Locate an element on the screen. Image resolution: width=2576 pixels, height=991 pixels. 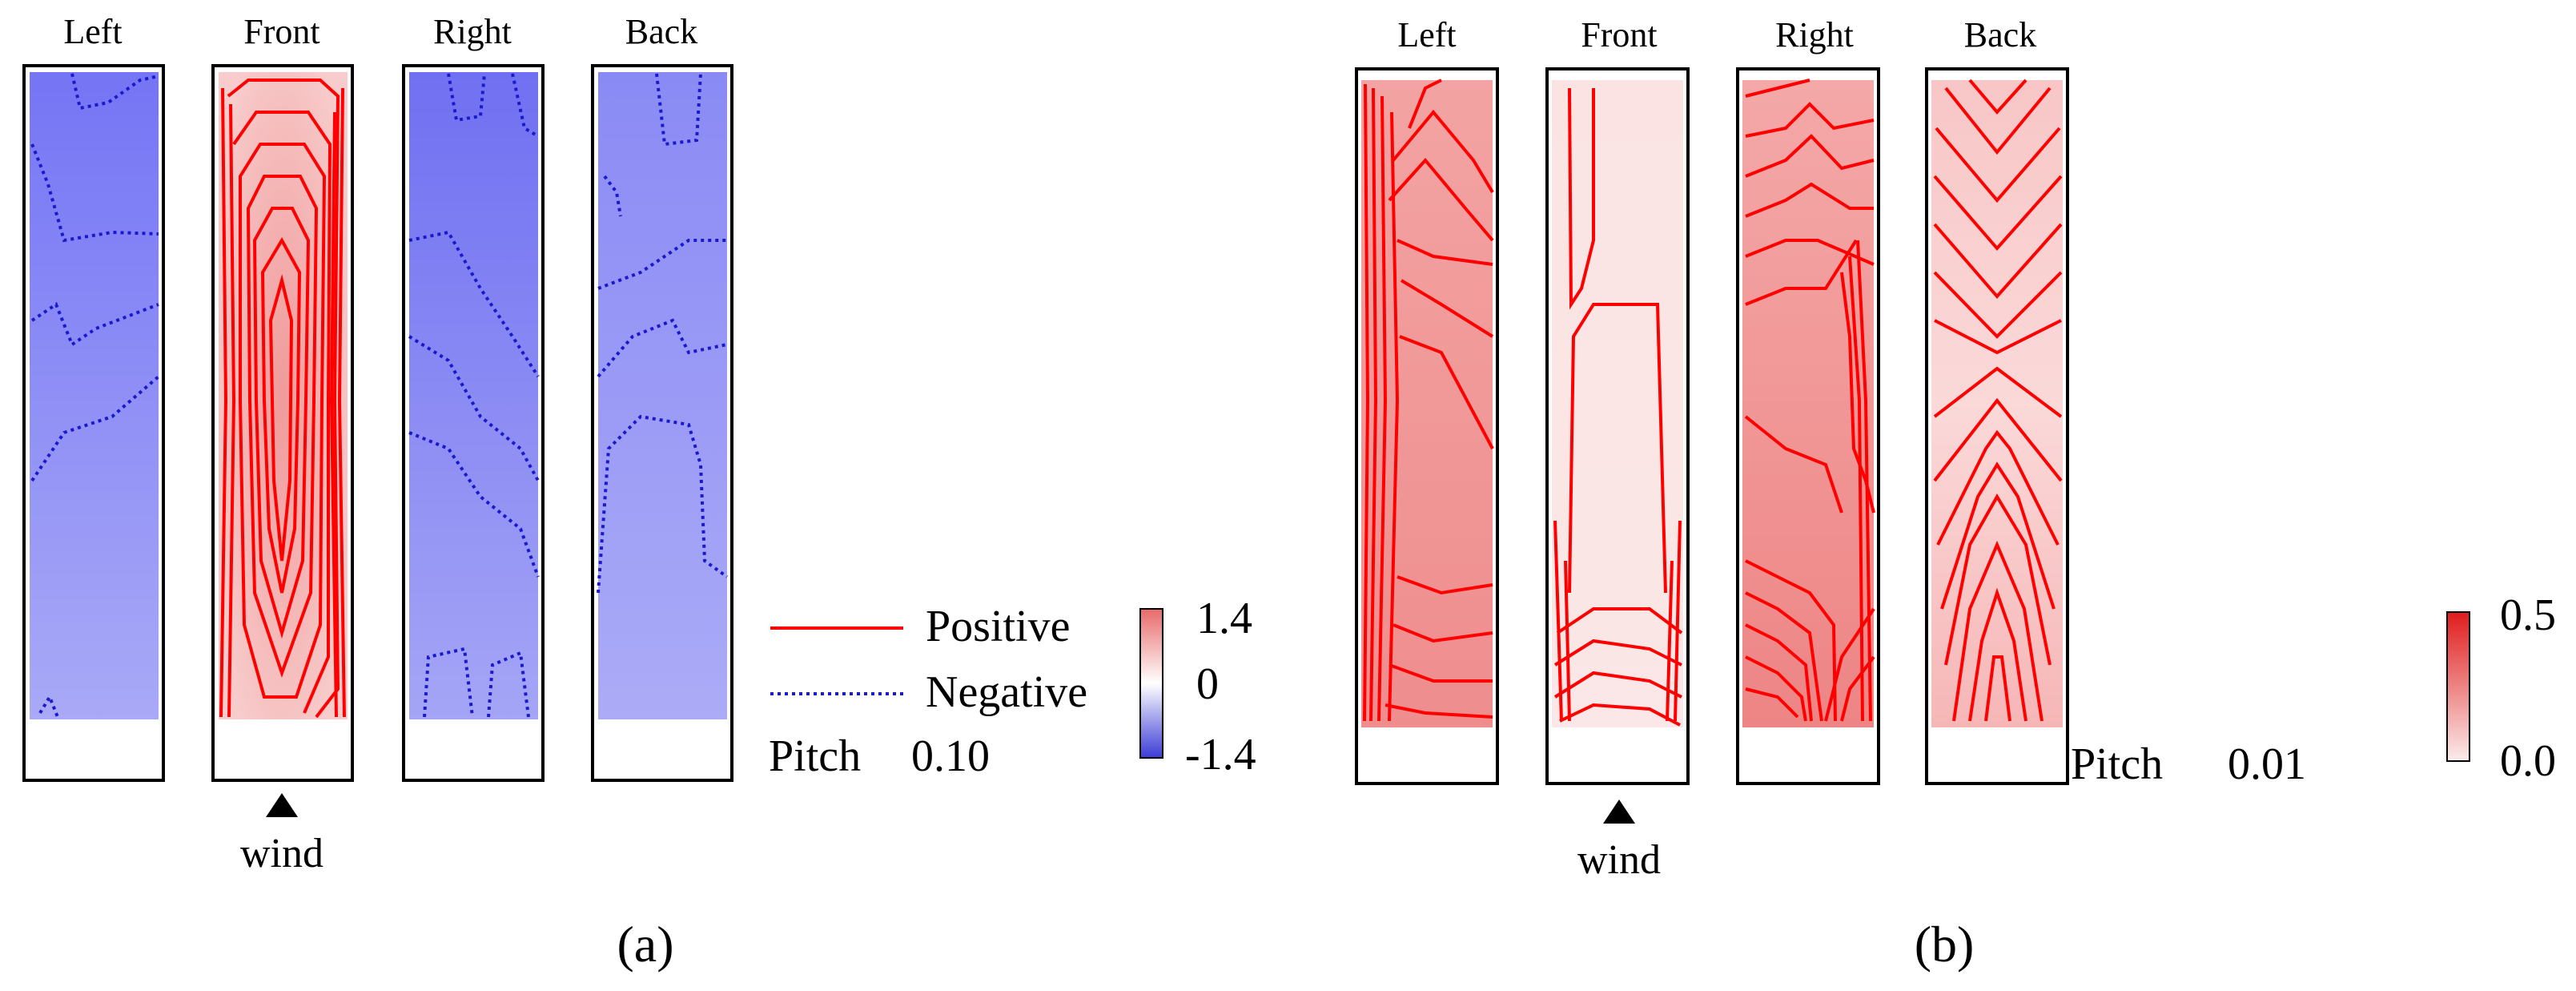
colorbar-a-tick-min: -1.4 is located at coordinates (1220, 755).